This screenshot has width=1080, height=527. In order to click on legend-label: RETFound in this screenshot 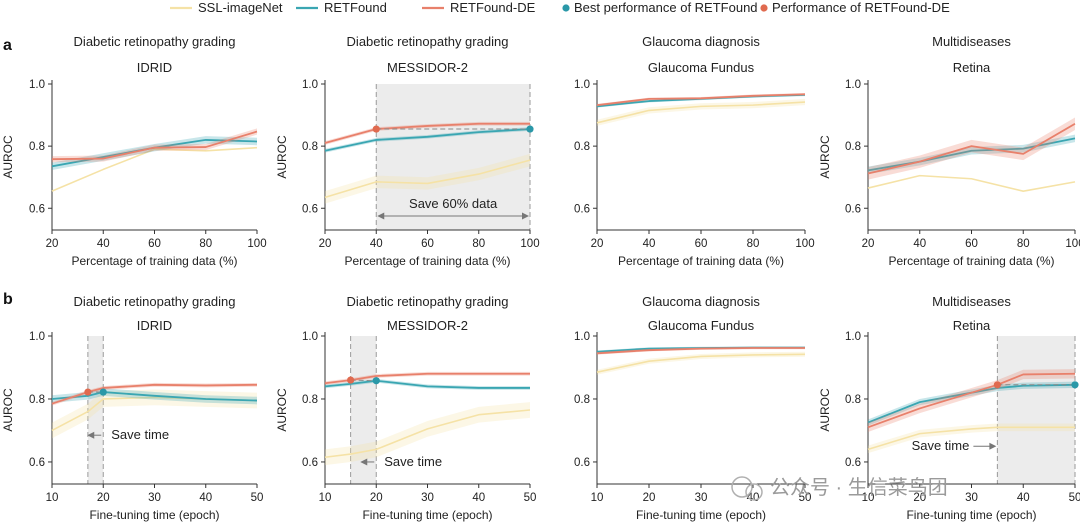, I will do `click(355, 7)`.